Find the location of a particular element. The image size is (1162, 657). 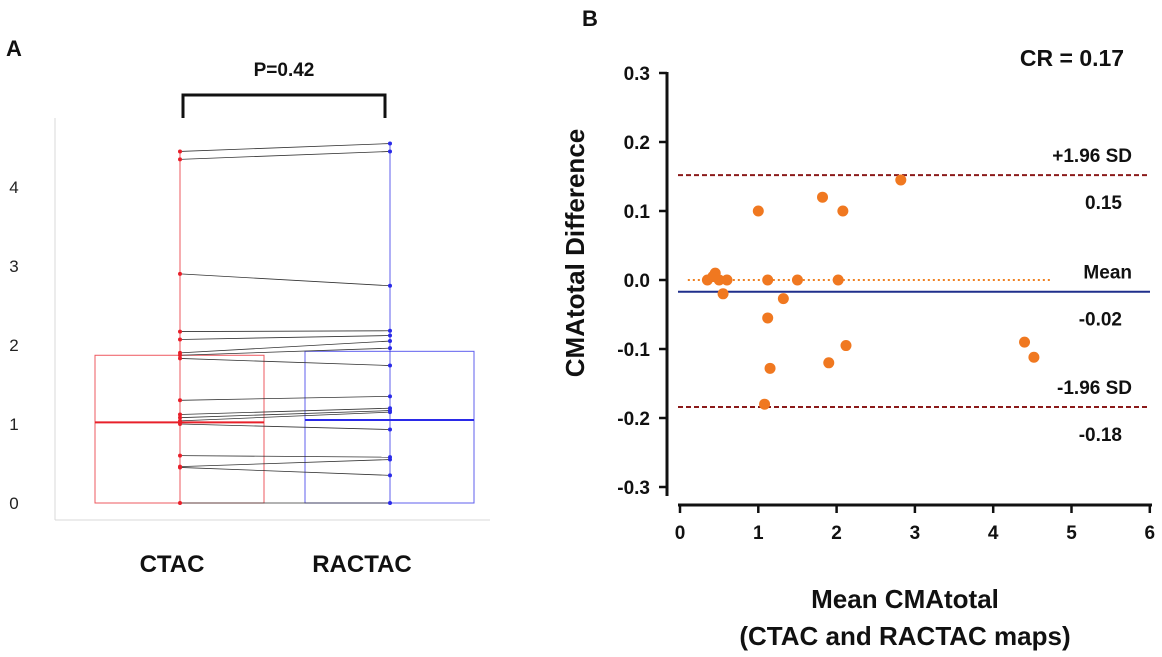

cr-label: CR = 0.17 is located at coordinates (1072, 58).